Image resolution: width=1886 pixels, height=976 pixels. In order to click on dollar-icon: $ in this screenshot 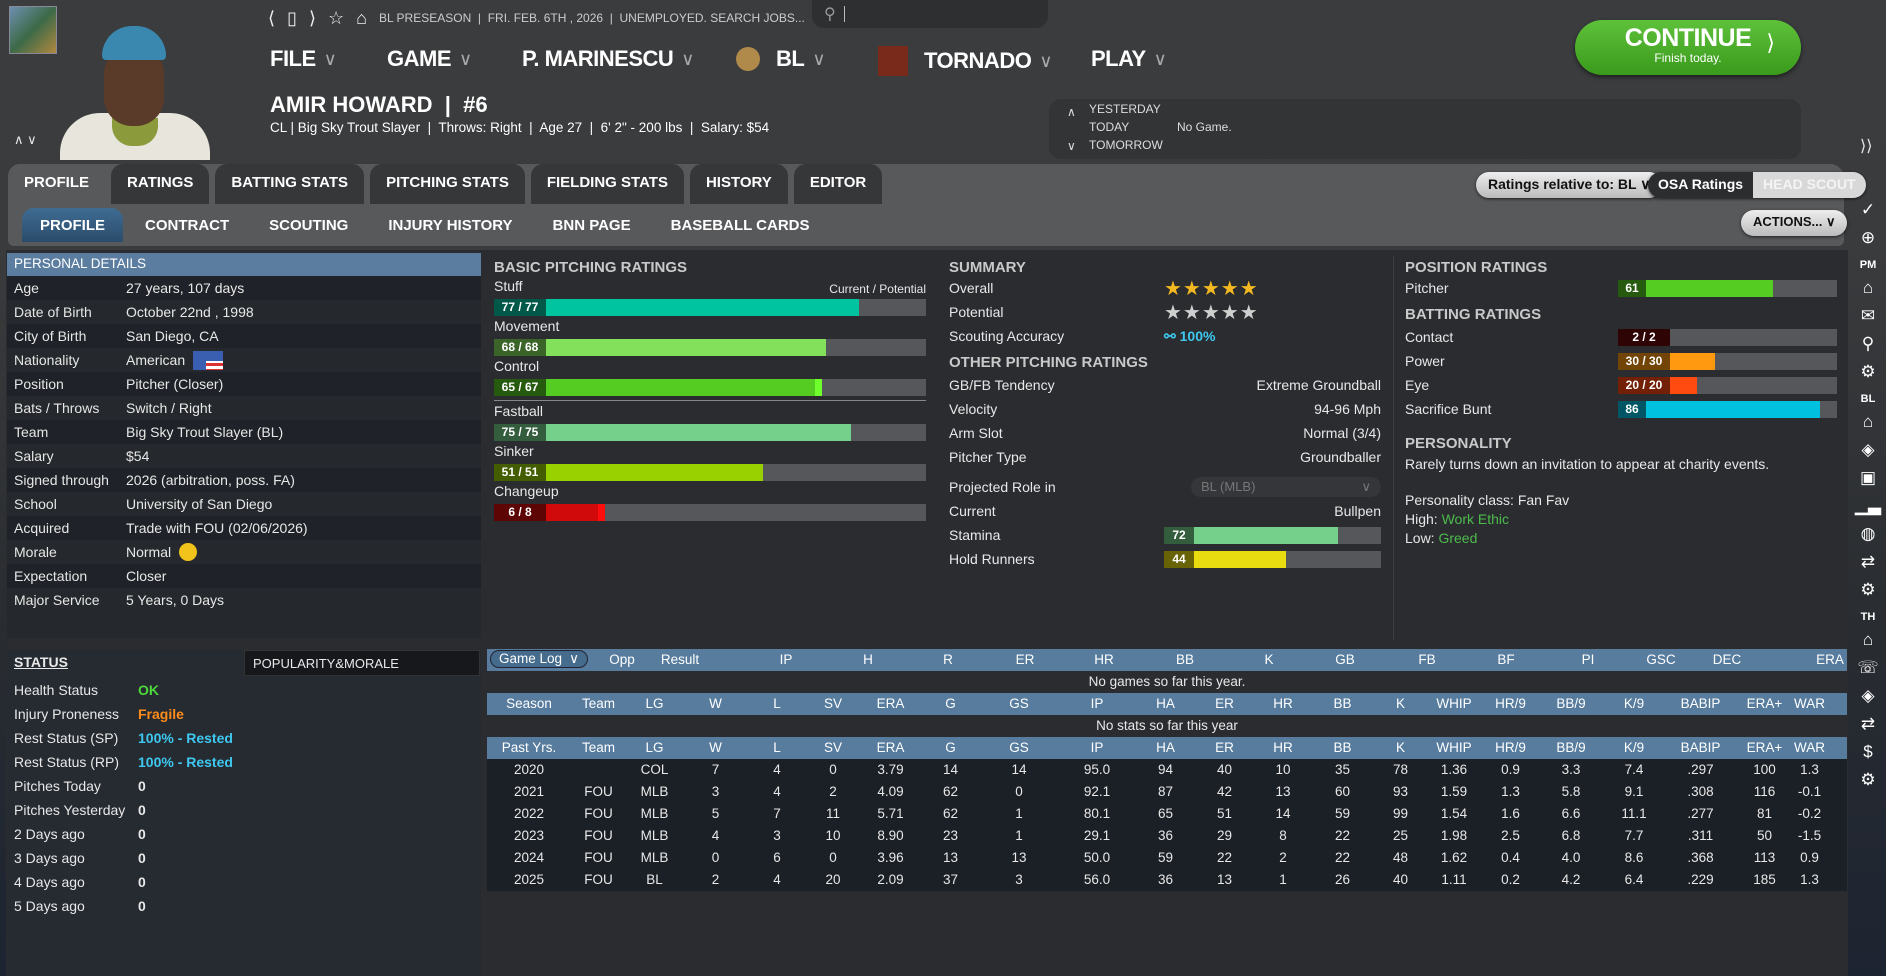, I will do `click(1868, 751)`.